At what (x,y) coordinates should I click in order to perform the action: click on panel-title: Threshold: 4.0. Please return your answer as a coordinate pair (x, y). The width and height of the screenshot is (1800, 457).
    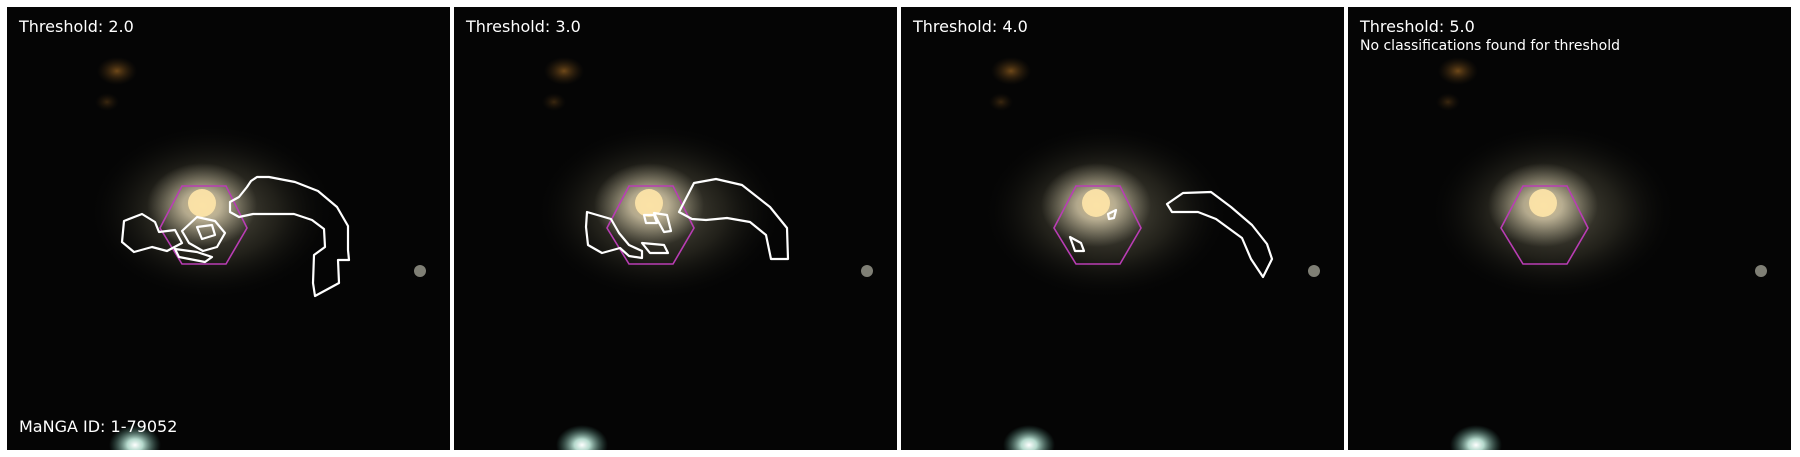
    Looking at the image, I should click on (970, 26).